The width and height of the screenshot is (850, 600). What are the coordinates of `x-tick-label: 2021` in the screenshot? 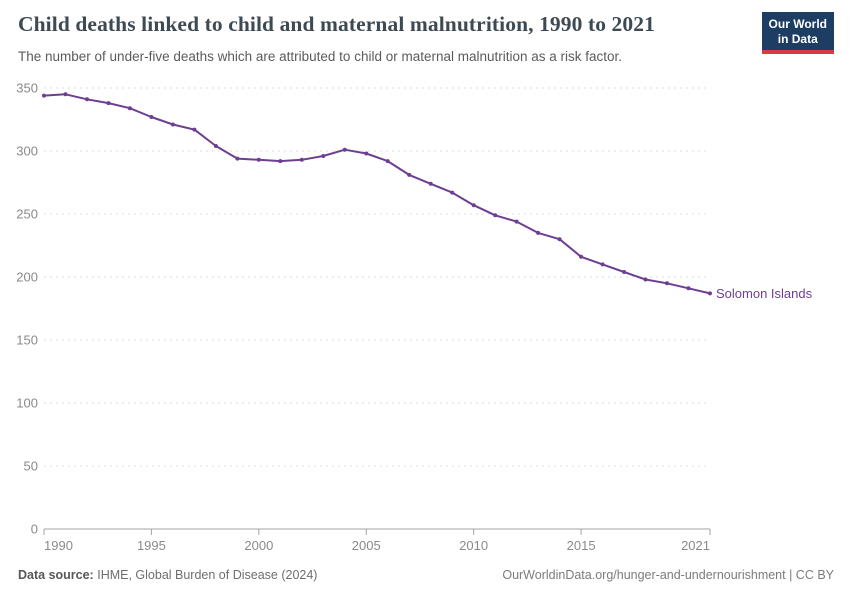 It's located at (695, 545).